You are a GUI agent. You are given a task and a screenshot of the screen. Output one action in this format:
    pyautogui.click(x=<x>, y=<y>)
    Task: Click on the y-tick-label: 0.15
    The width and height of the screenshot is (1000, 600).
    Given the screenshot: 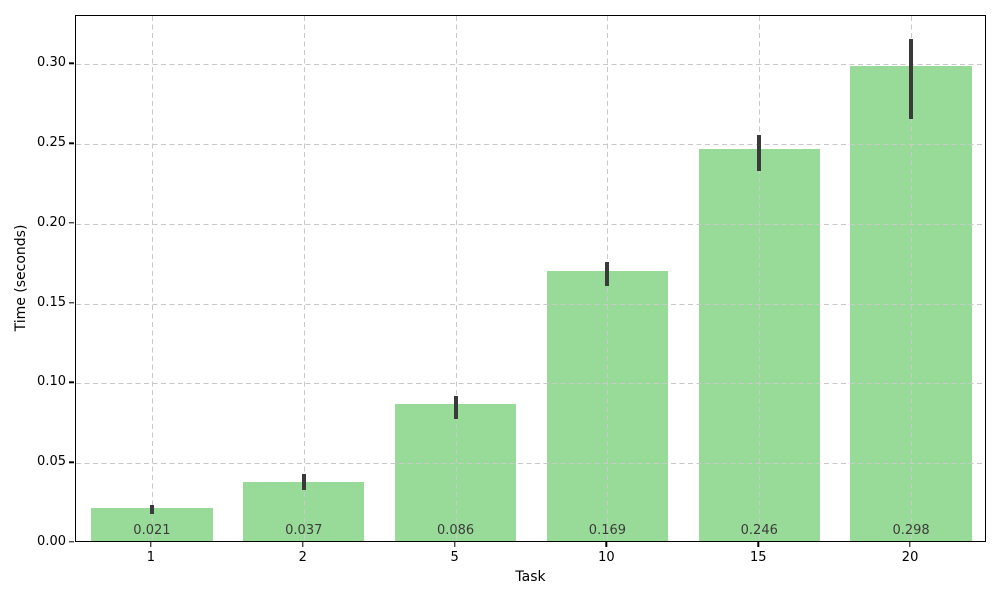 What is the action you would take?
    pyautogui.click(x=51, y=302)
    